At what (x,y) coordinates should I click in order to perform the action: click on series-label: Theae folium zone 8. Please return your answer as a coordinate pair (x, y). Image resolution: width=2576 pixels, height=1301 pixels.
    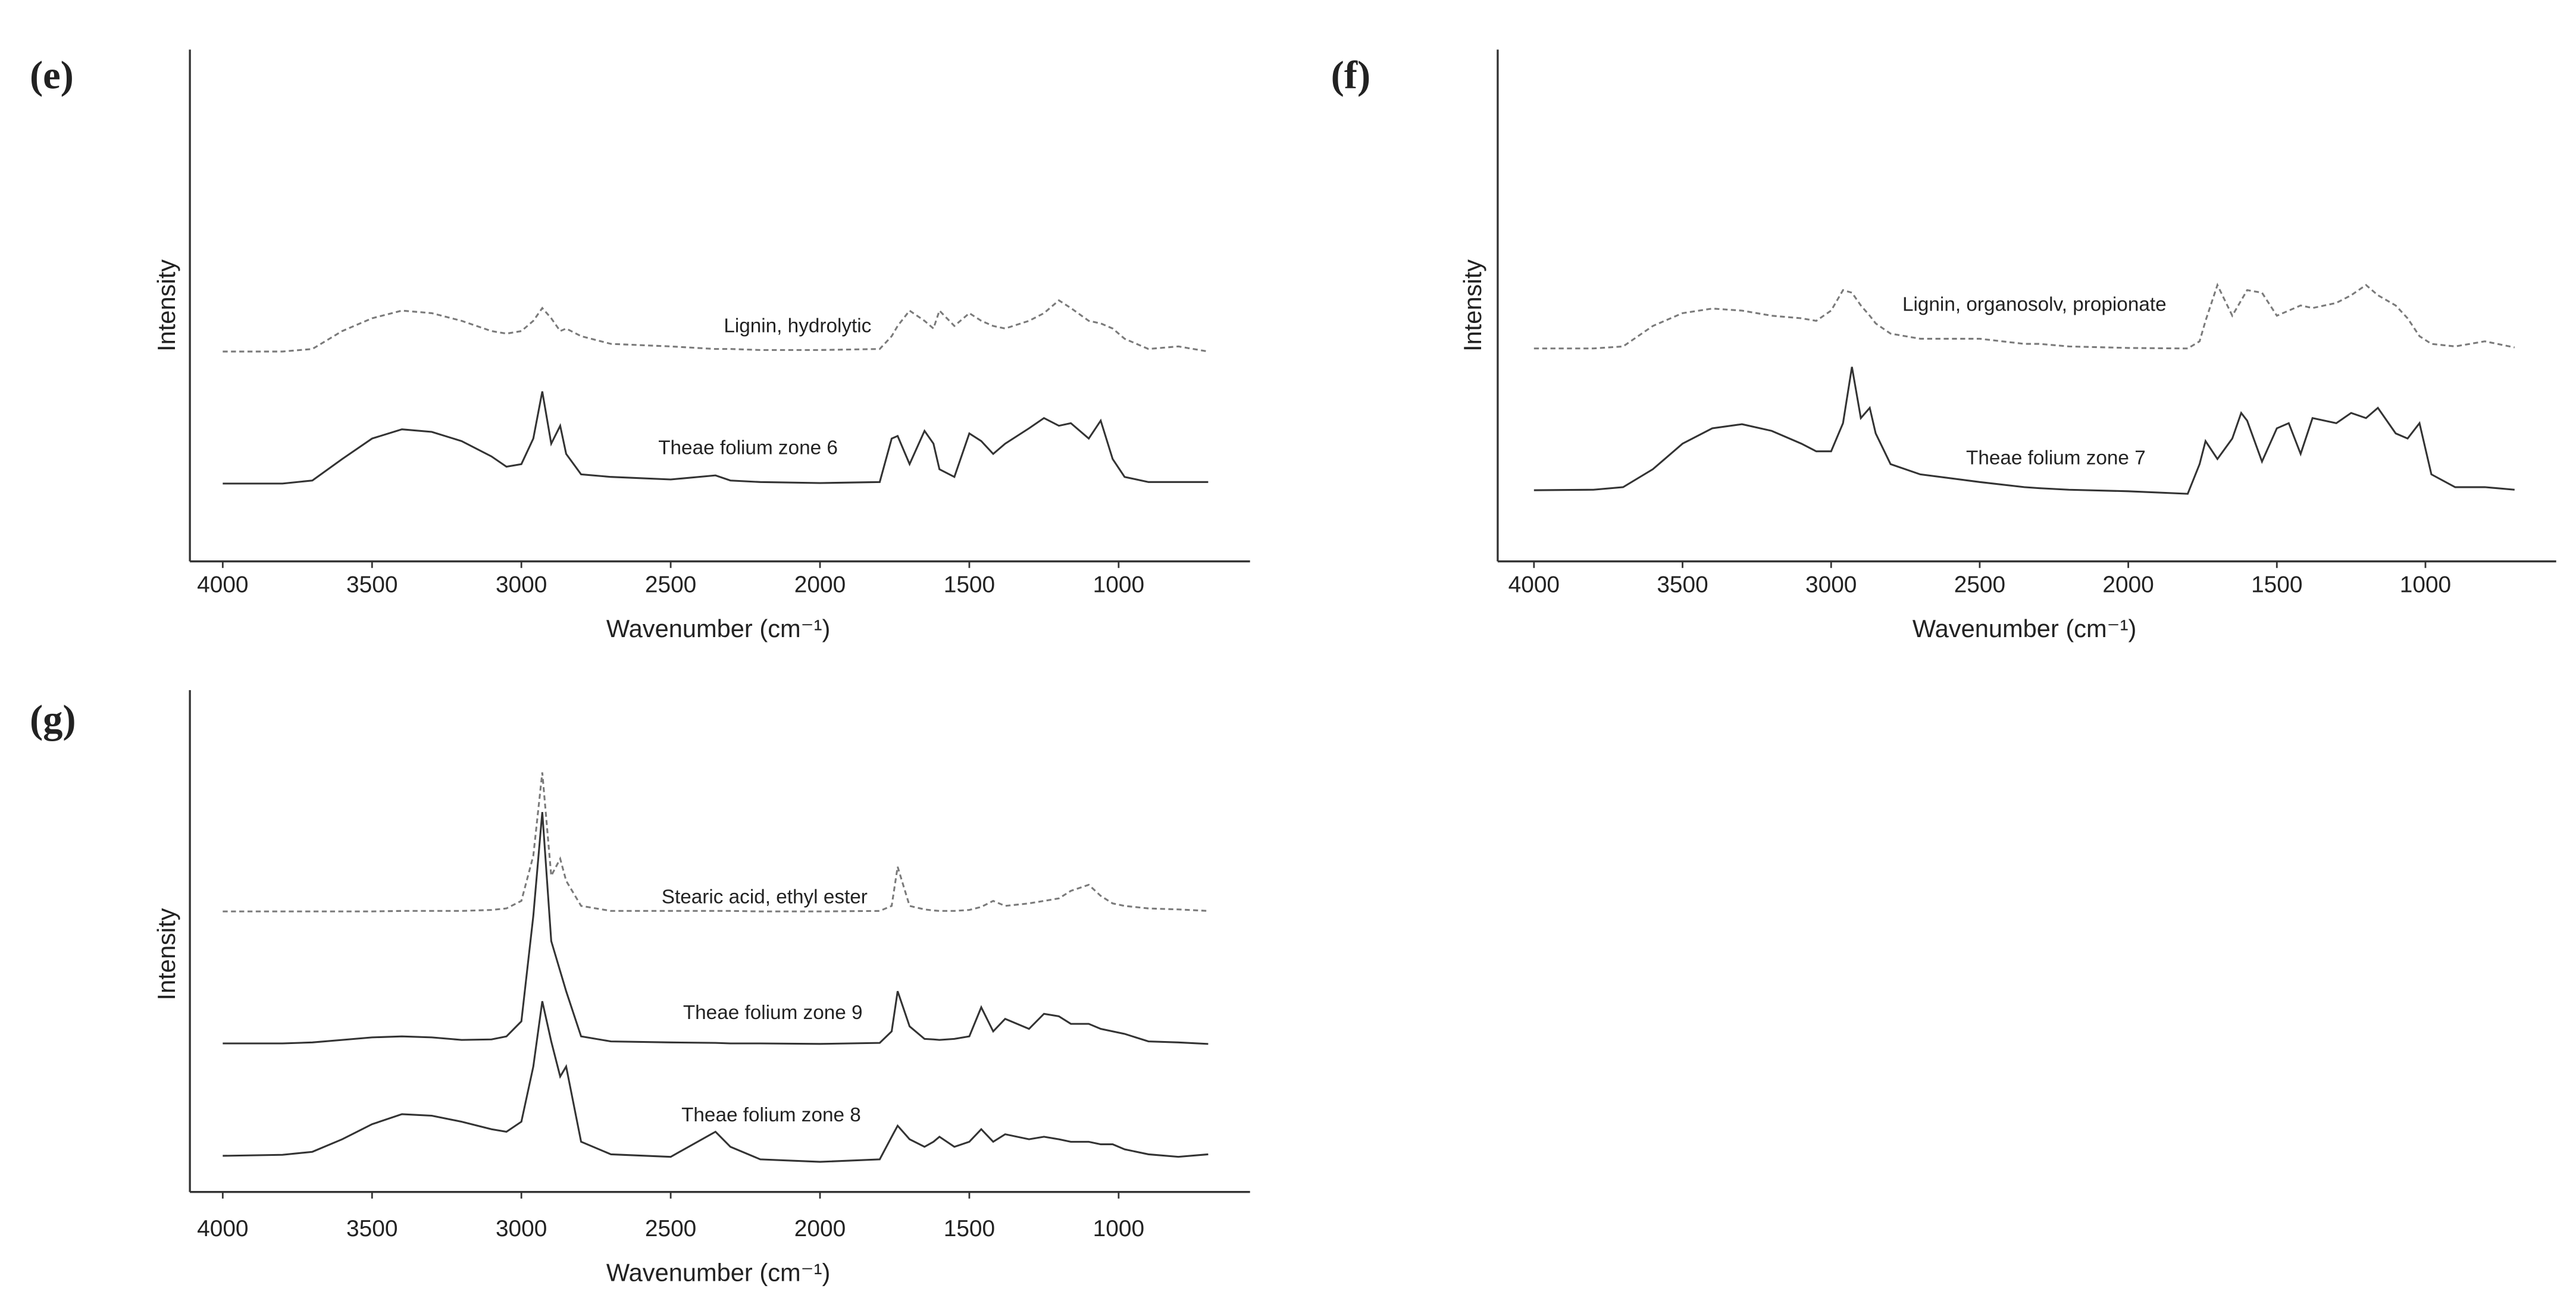
    Looking at the image, I should click on (771, 1115).